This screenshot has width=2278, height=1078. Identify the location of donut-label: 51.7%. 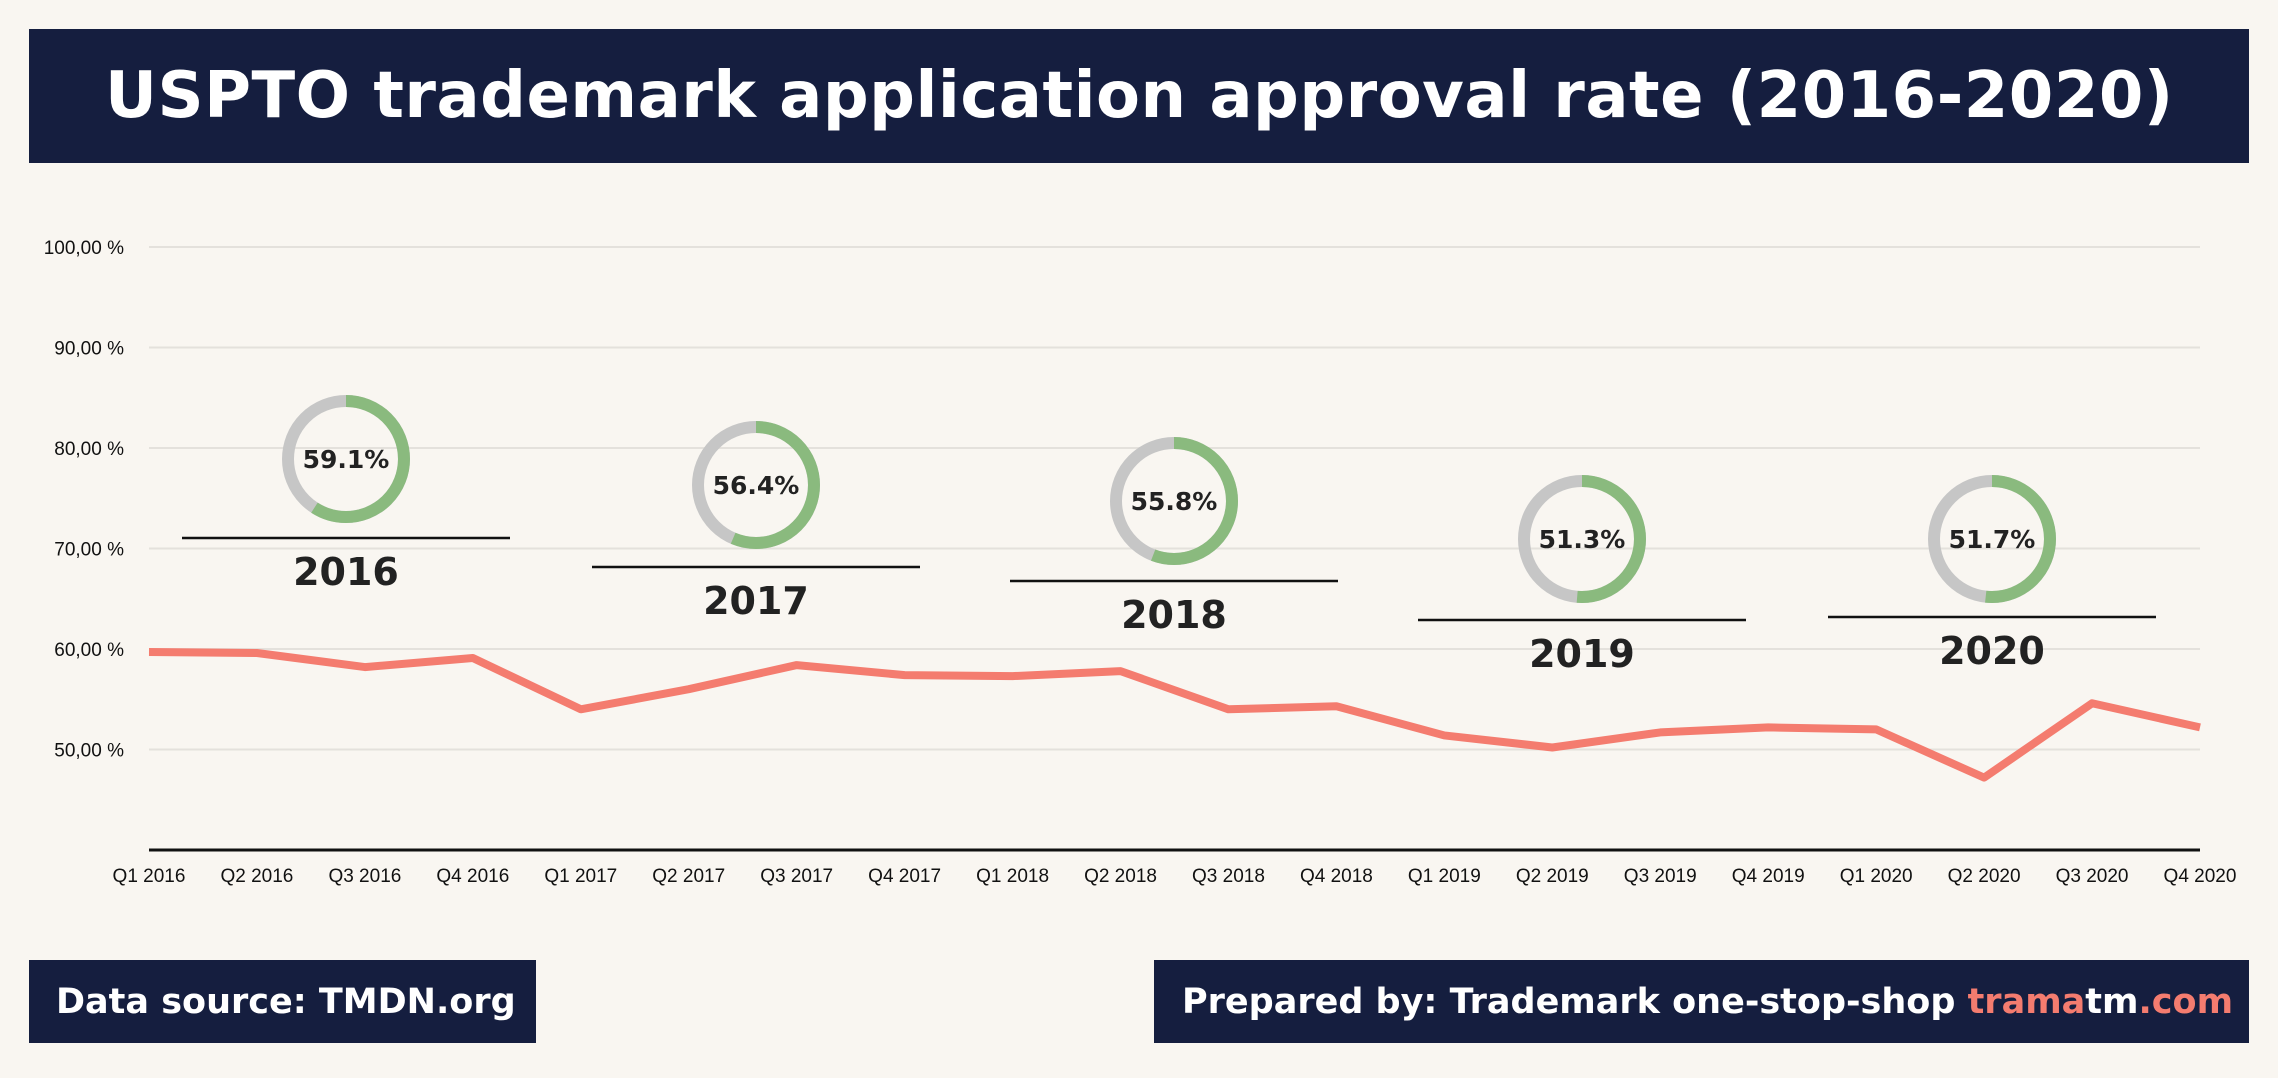
(1992, 539).